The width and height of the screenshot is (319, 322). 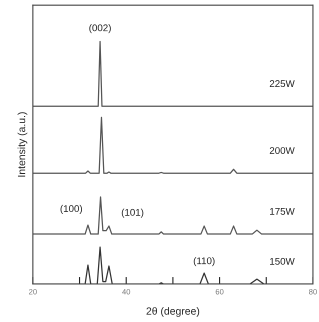 I want to click on series-label: 175W, so click(x=282, y=211).